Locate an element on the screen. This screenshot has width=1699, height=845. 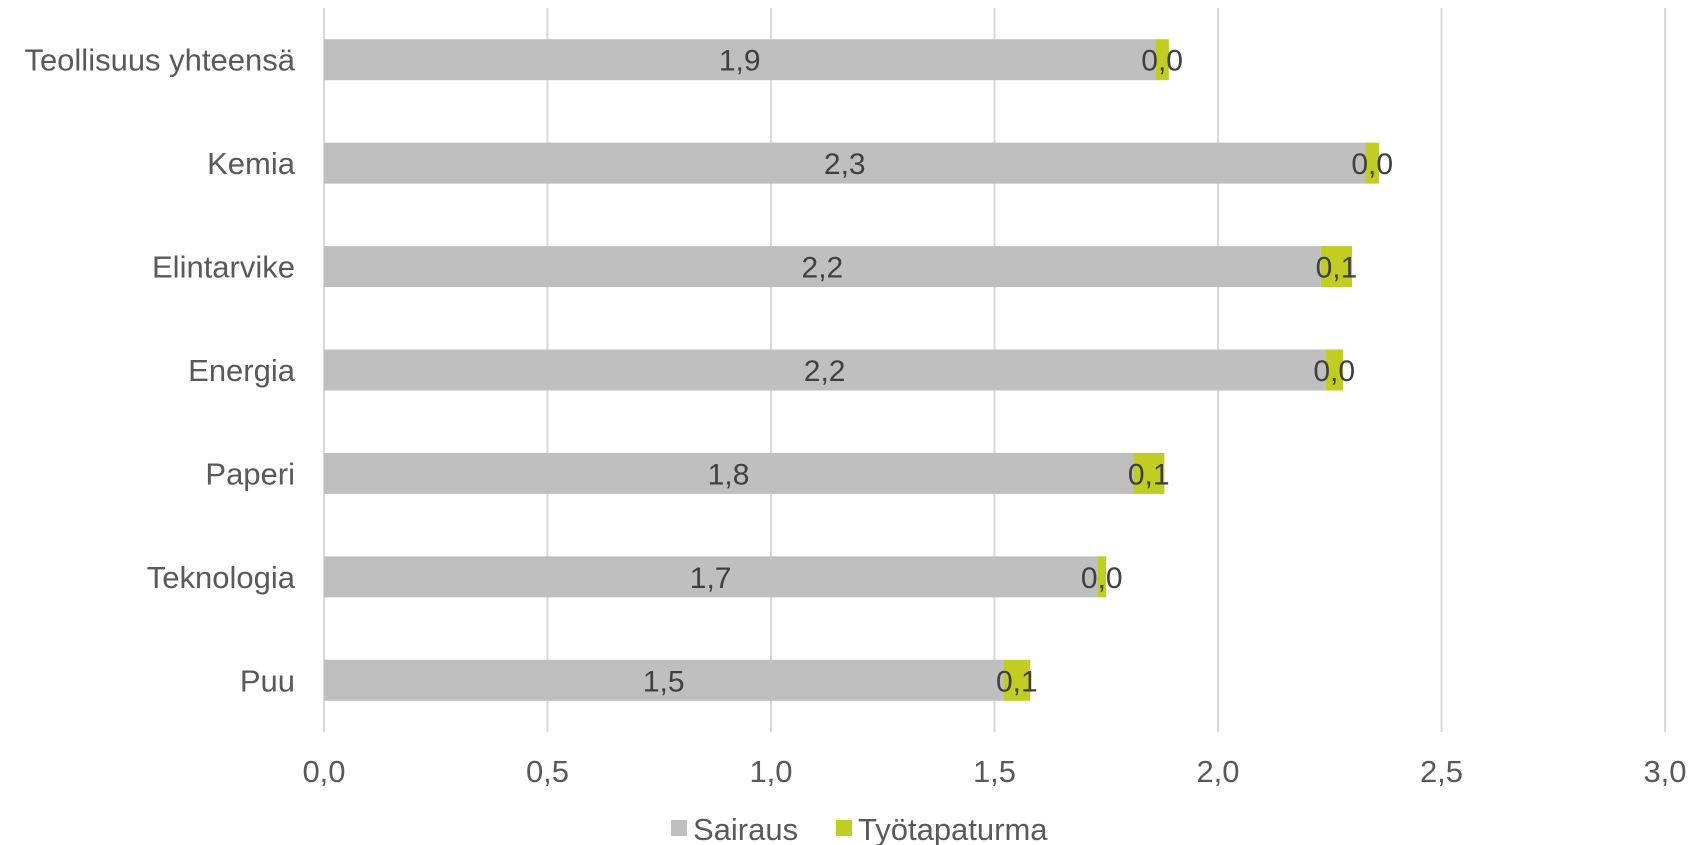
x-tick-label: 2,0 is located at coordinates (1217, 771).